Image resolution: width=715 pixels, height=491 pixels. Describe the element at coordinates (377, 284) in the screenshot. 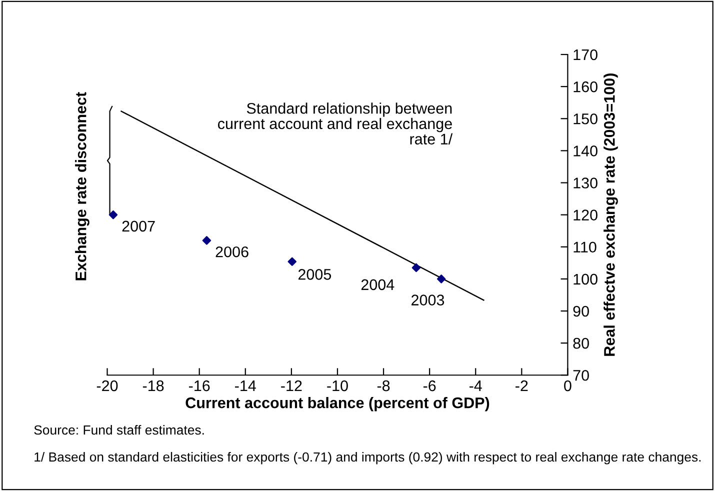

I see `annotation: 2004` at that location.